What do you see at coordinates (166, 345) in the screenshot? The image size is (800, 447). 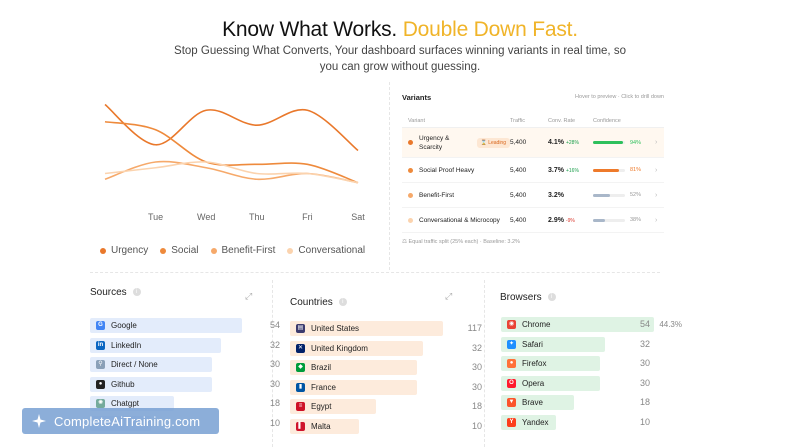 I see `source-row: in LinkedIn` at bounding box center [166, 345].